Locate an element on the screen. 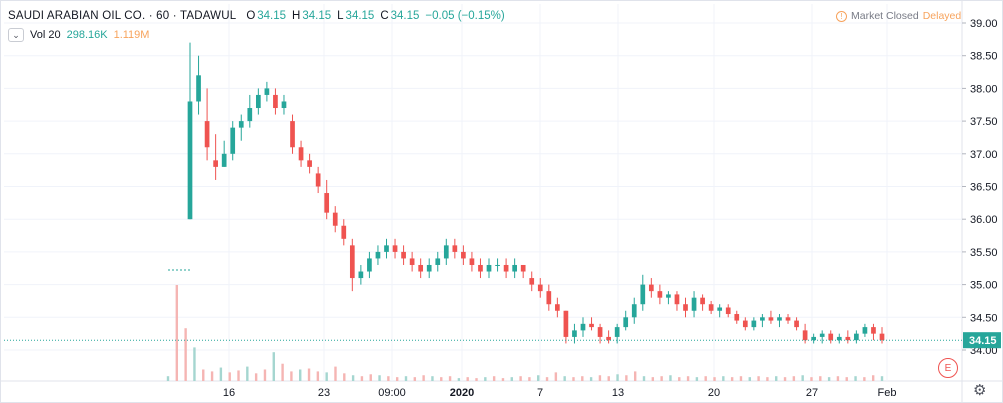 The height and width of the screenshot is (403, 1003). market-status: ! Market Closed Delayed is located at coordinates (898, 16).